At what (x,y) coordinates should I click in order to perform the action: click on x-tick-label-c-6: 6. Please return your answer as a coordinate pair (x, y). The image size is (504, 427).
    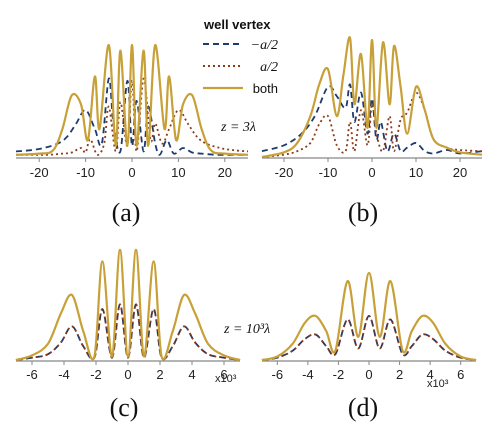
    Looking at the image, I should click on (223, 374).